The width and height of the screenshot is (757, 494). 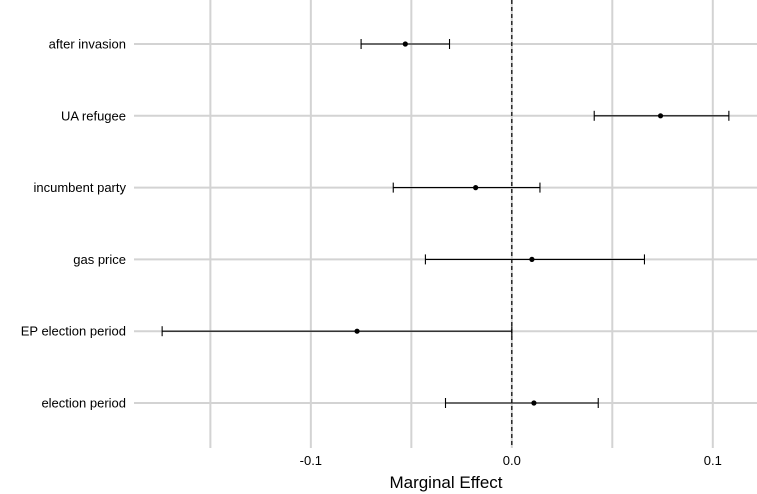 What do you see at coordinates (337, 331) in the screenshot?
I see `coefficient-ep-election-period` at bounding box center [337, 331].